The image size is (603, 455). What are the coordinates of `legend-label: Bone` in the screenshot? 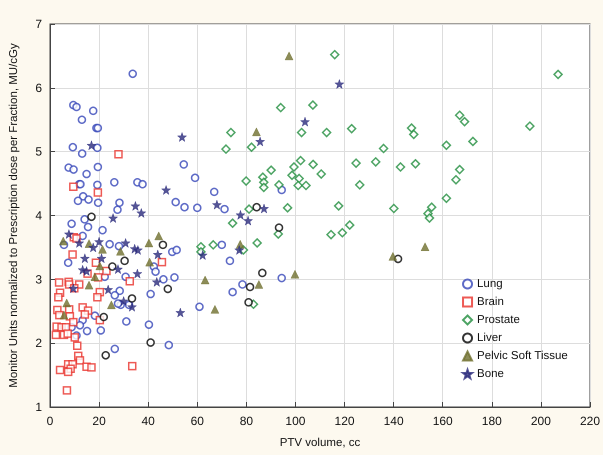 It's located at (490, 374).